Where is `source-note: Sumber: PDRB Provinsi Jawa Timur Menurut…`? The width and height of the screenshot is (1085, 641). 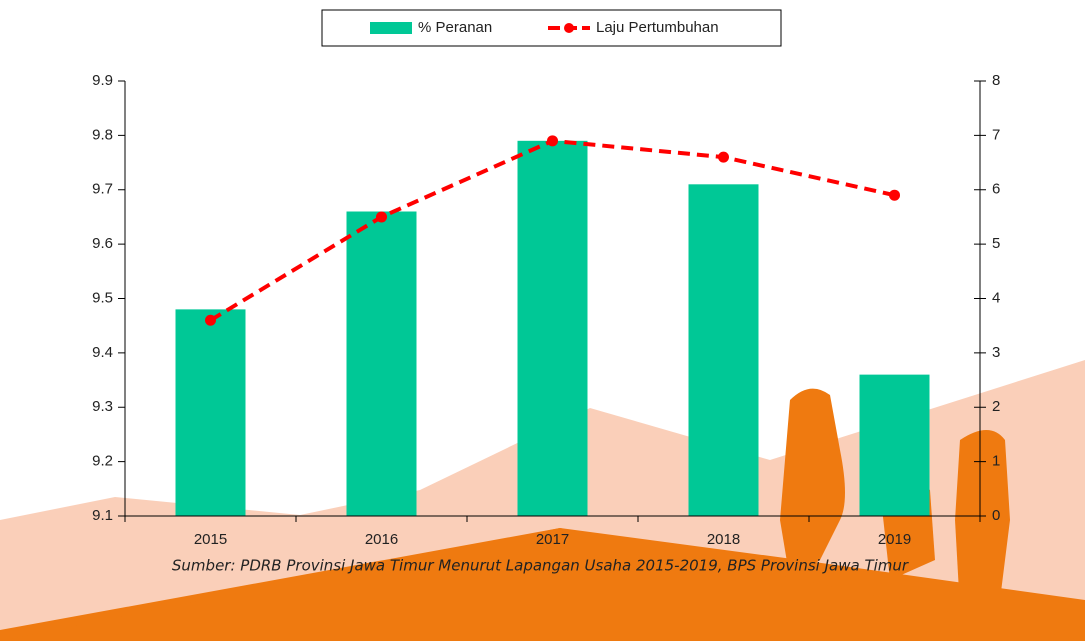
source-note: Sumber: PDRB Provinsi Jawa Timur Menurut… is located at coordinates (540, 566).